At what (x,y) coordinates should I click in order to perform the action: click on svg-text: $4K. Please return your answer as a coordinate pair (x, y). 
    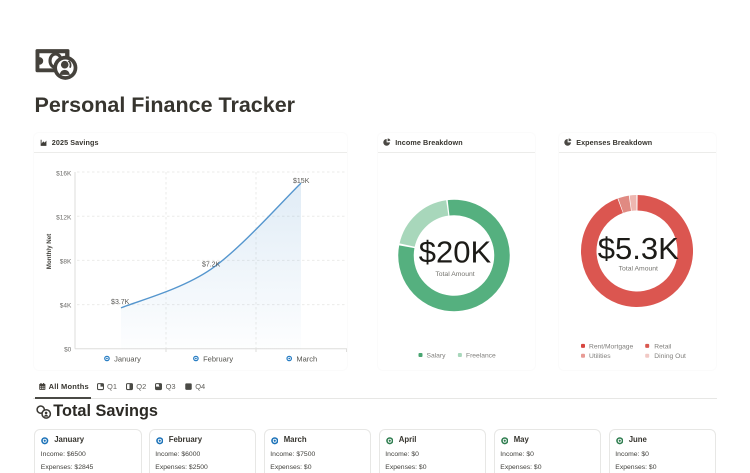
    Looking at the image, I should click on (66, 305).